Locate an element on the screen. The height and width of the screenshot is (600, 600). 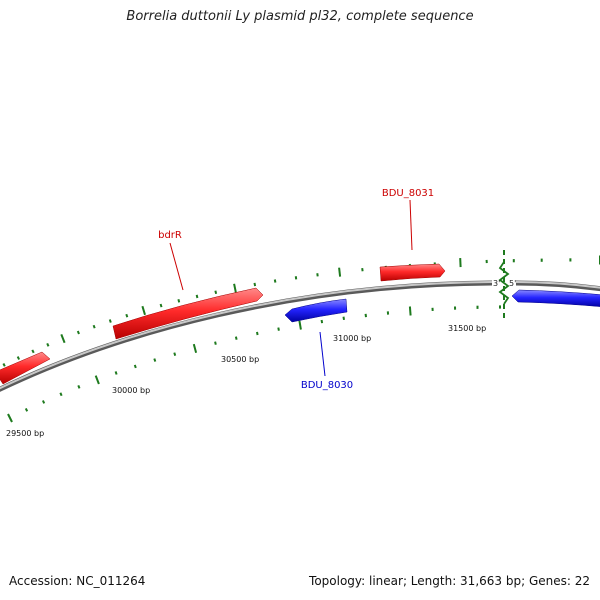
ruler-label-30000: 30000 bp is located at coordinates (131, 390).